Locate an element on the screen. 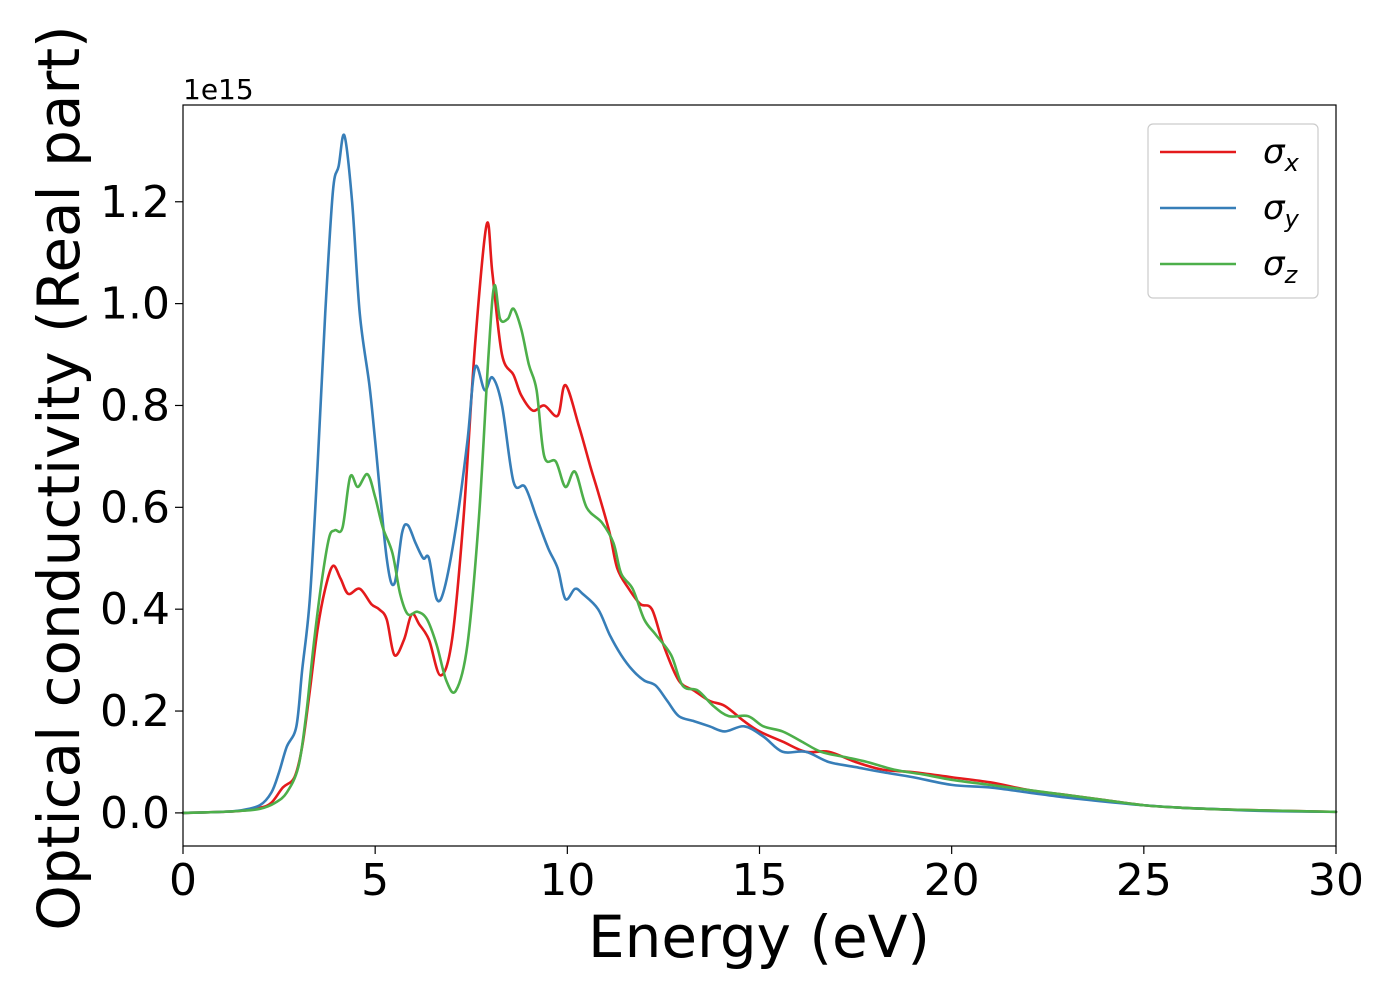 This screenshot has height=1000, width=1400. legend-label-y: σy is located at coordinates (1281, 210).